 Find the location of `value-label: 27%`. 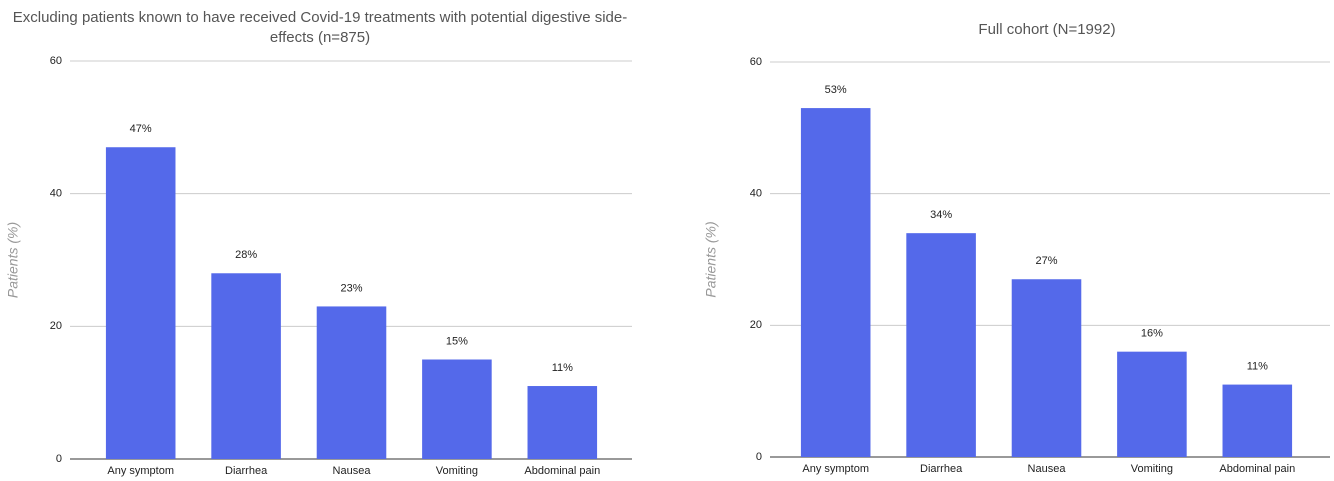

value-label: 27% is located at coordinates (1046, 261).